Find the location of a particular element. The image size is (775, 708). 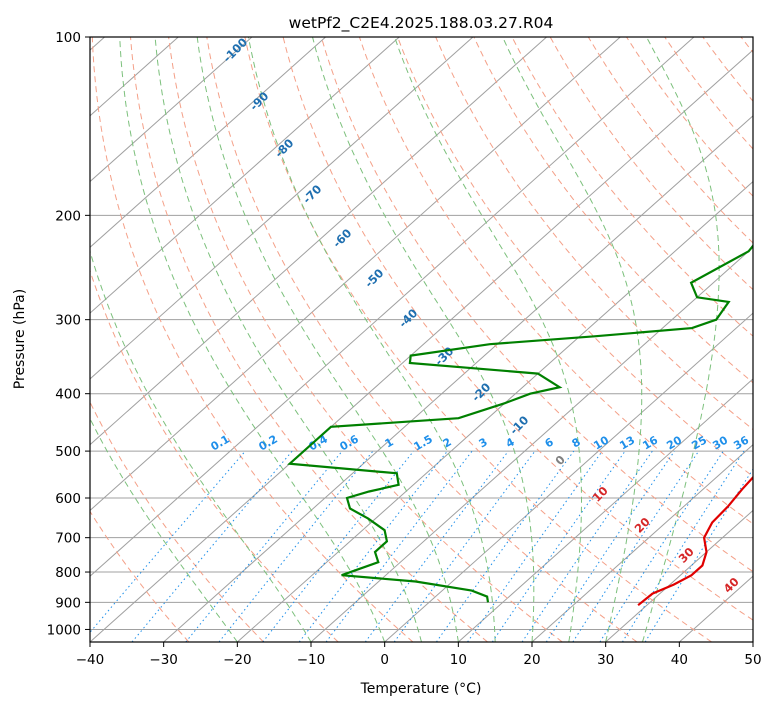

isotherm-label: -70 is located at coordinates (312, 194).